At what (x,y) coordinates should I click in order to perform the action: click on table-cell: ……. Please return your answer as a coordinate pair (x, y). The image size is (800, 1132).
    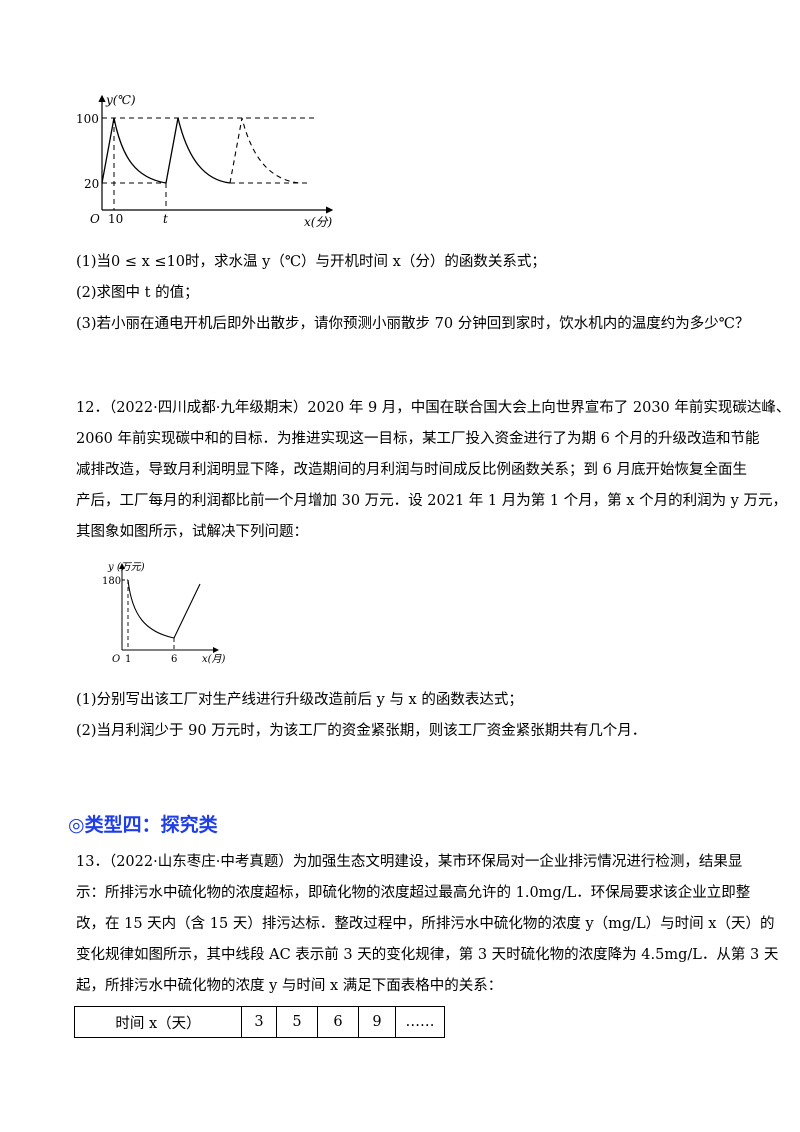
    Looking at the image, I should click on (420, 1022).